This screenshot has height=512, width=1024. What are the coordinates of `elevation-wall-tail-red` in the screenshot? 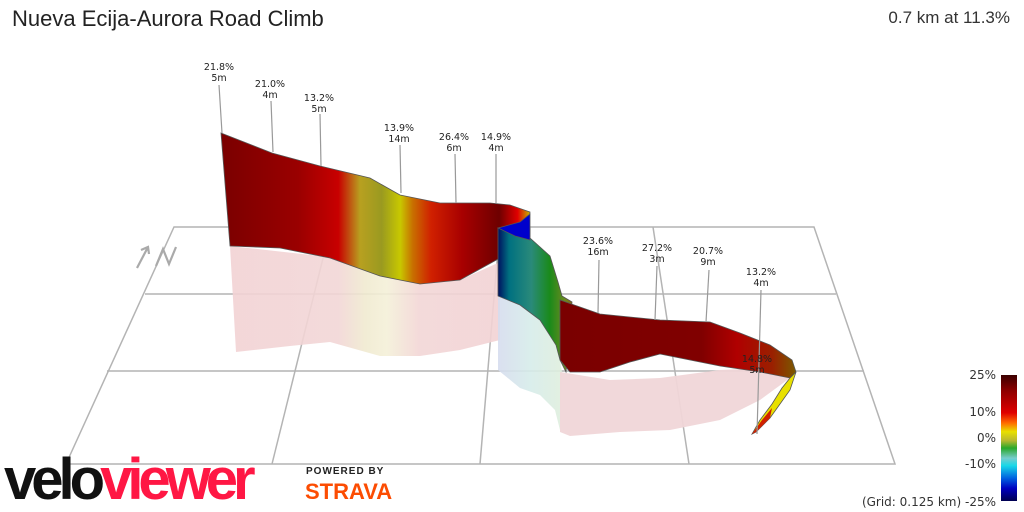 It's located at (762, 421).